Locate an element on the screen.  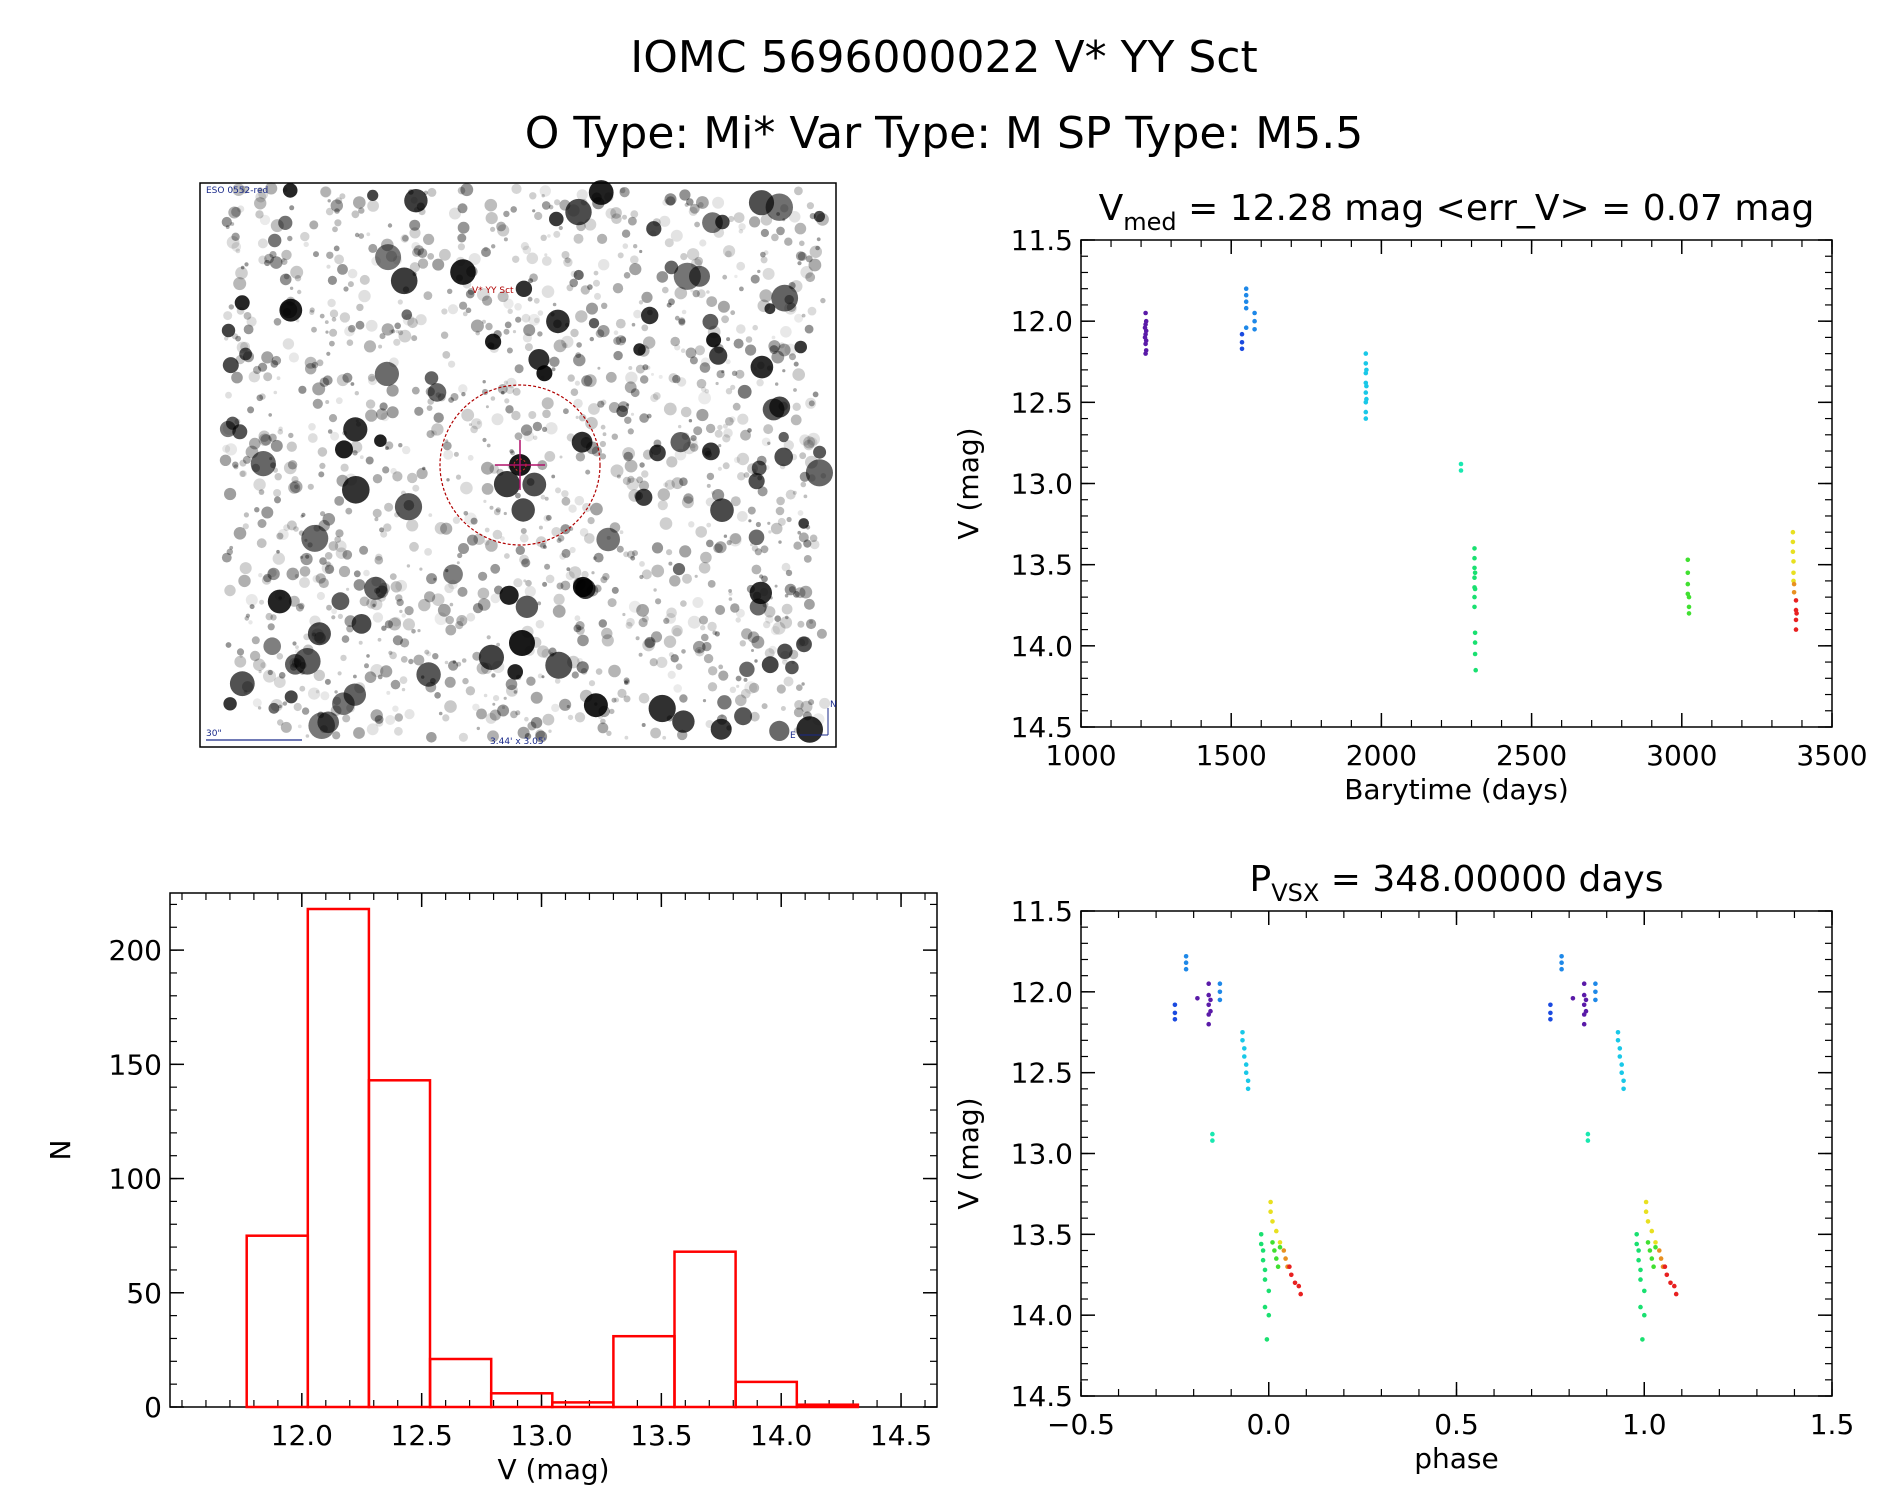
target-crosshair is located at coordinates (520, 465).